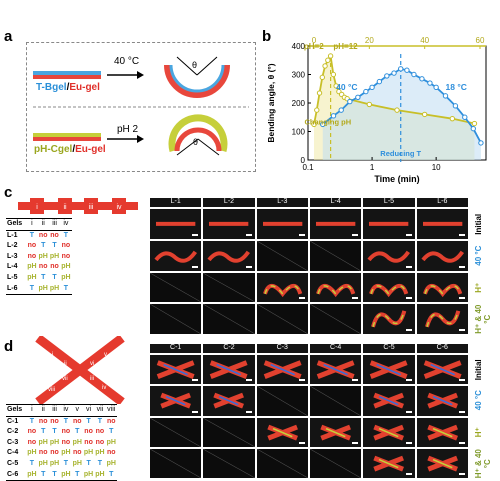  What do you see at coordinates (128, 129) in the screenshot?
I see `bottom-condition: pH 2` at bounding box center [128, 129].